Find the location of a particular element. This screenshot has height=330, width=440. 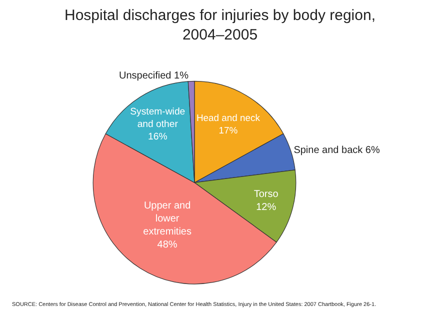

slice-label: Torso is located at coordinates (266, 194).